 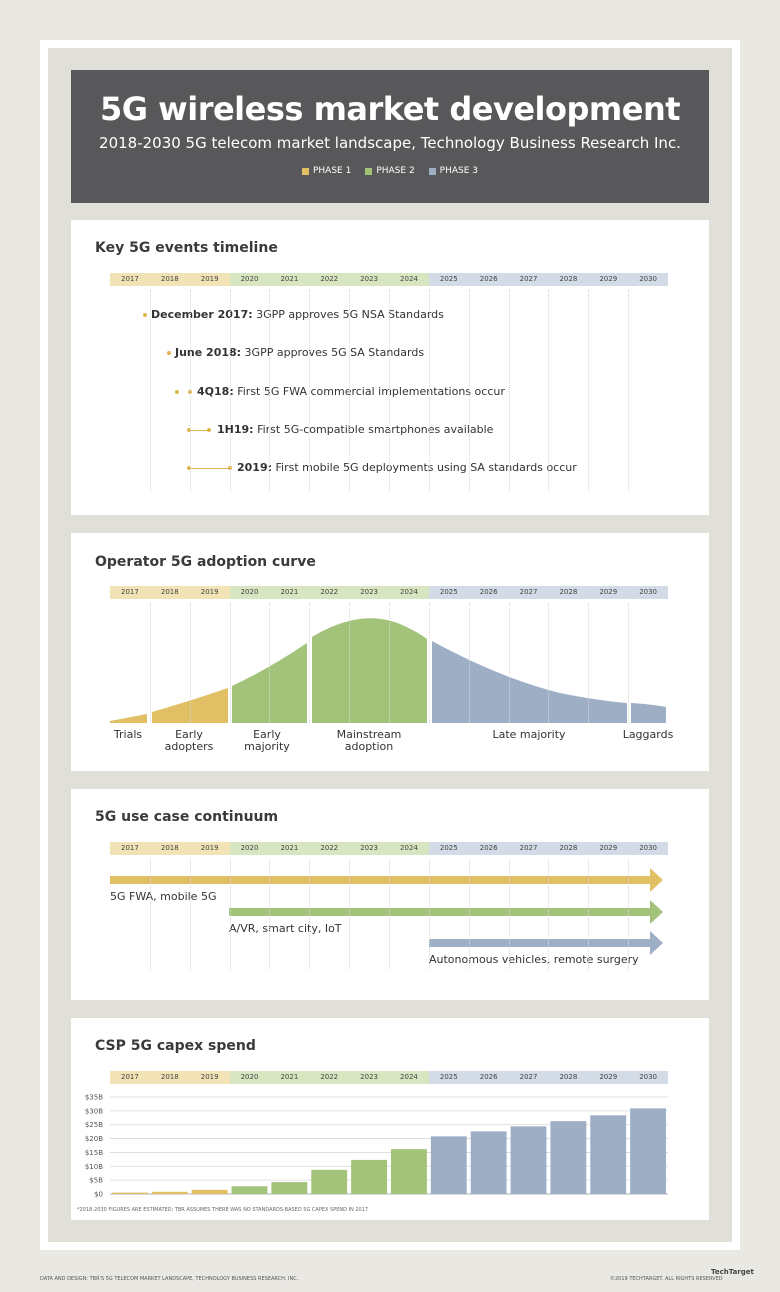 I want to click on curve-segment-mainstream, so click(x=369, y=670).